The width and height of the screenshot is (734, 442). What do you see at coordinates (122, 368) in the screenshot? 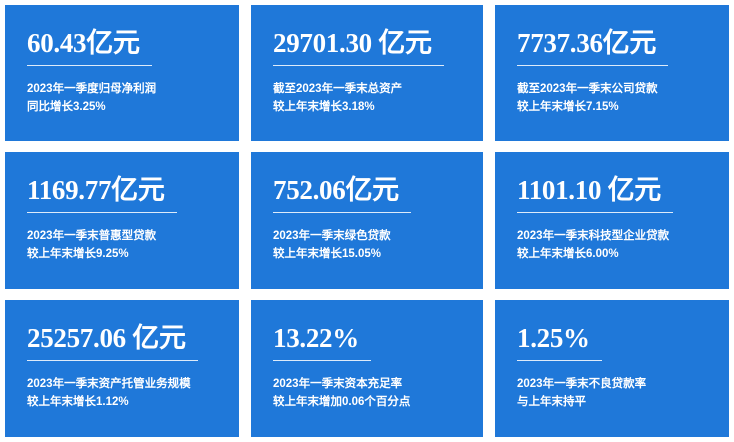
I see `stat-card: 25257.06 亿元 2023年一季末资产托管业务规模 较上年末增长1.12%` at bounding box center [122, 368].